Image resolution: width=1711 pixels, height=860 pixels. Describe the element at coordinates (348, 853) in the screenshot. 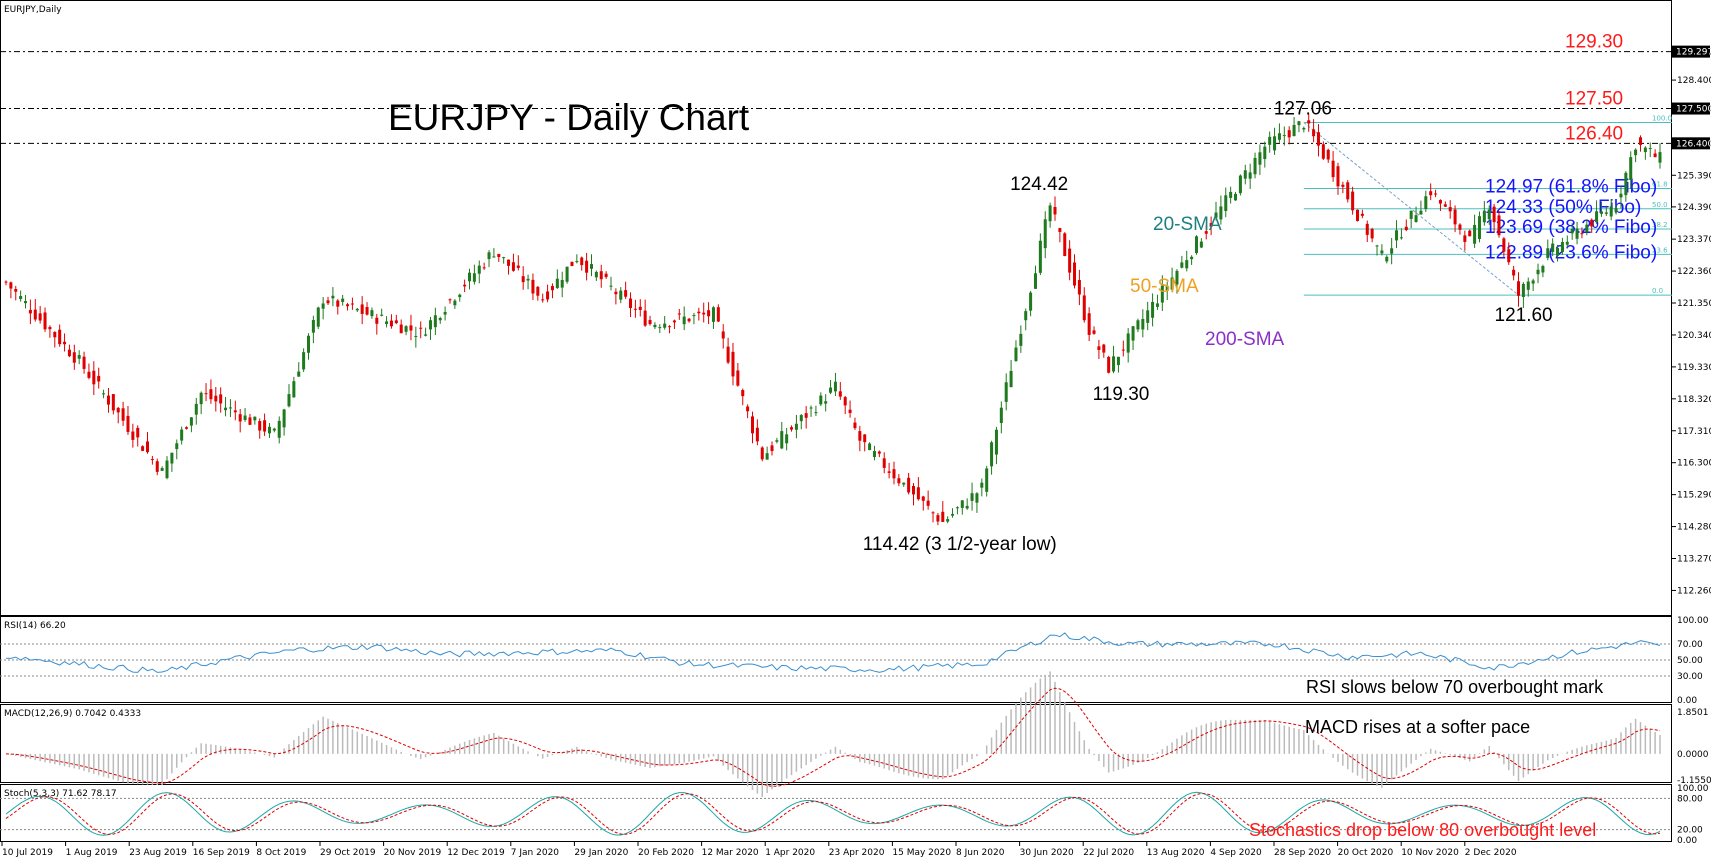

I see `date-label: 29 Oct 2019` at that location.